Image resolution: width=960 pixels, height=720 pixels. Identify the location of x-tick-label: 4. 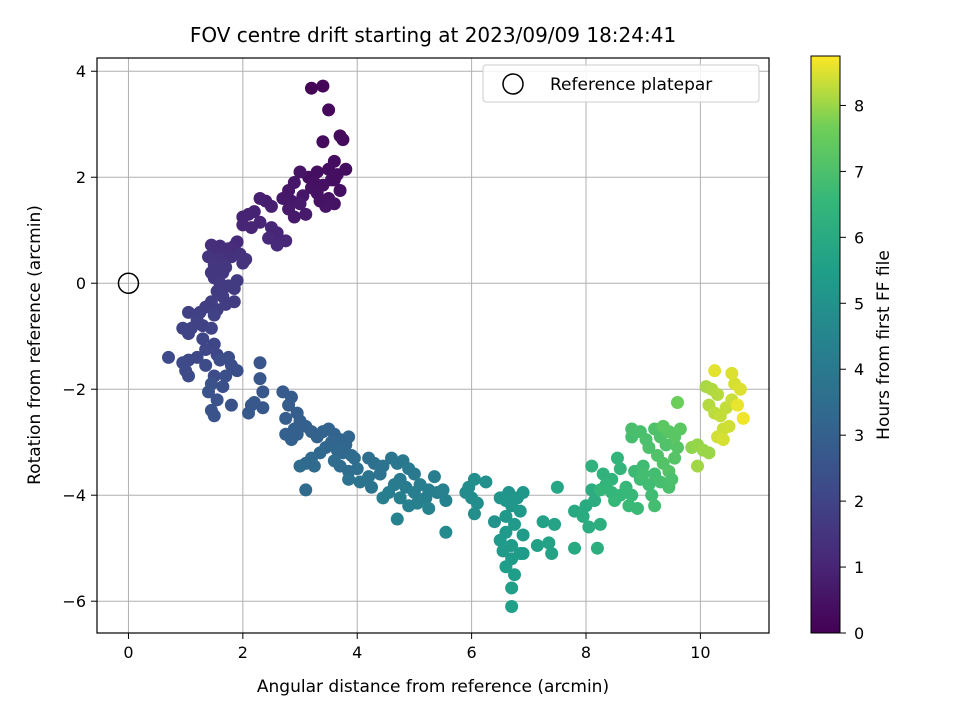
(357, 652).